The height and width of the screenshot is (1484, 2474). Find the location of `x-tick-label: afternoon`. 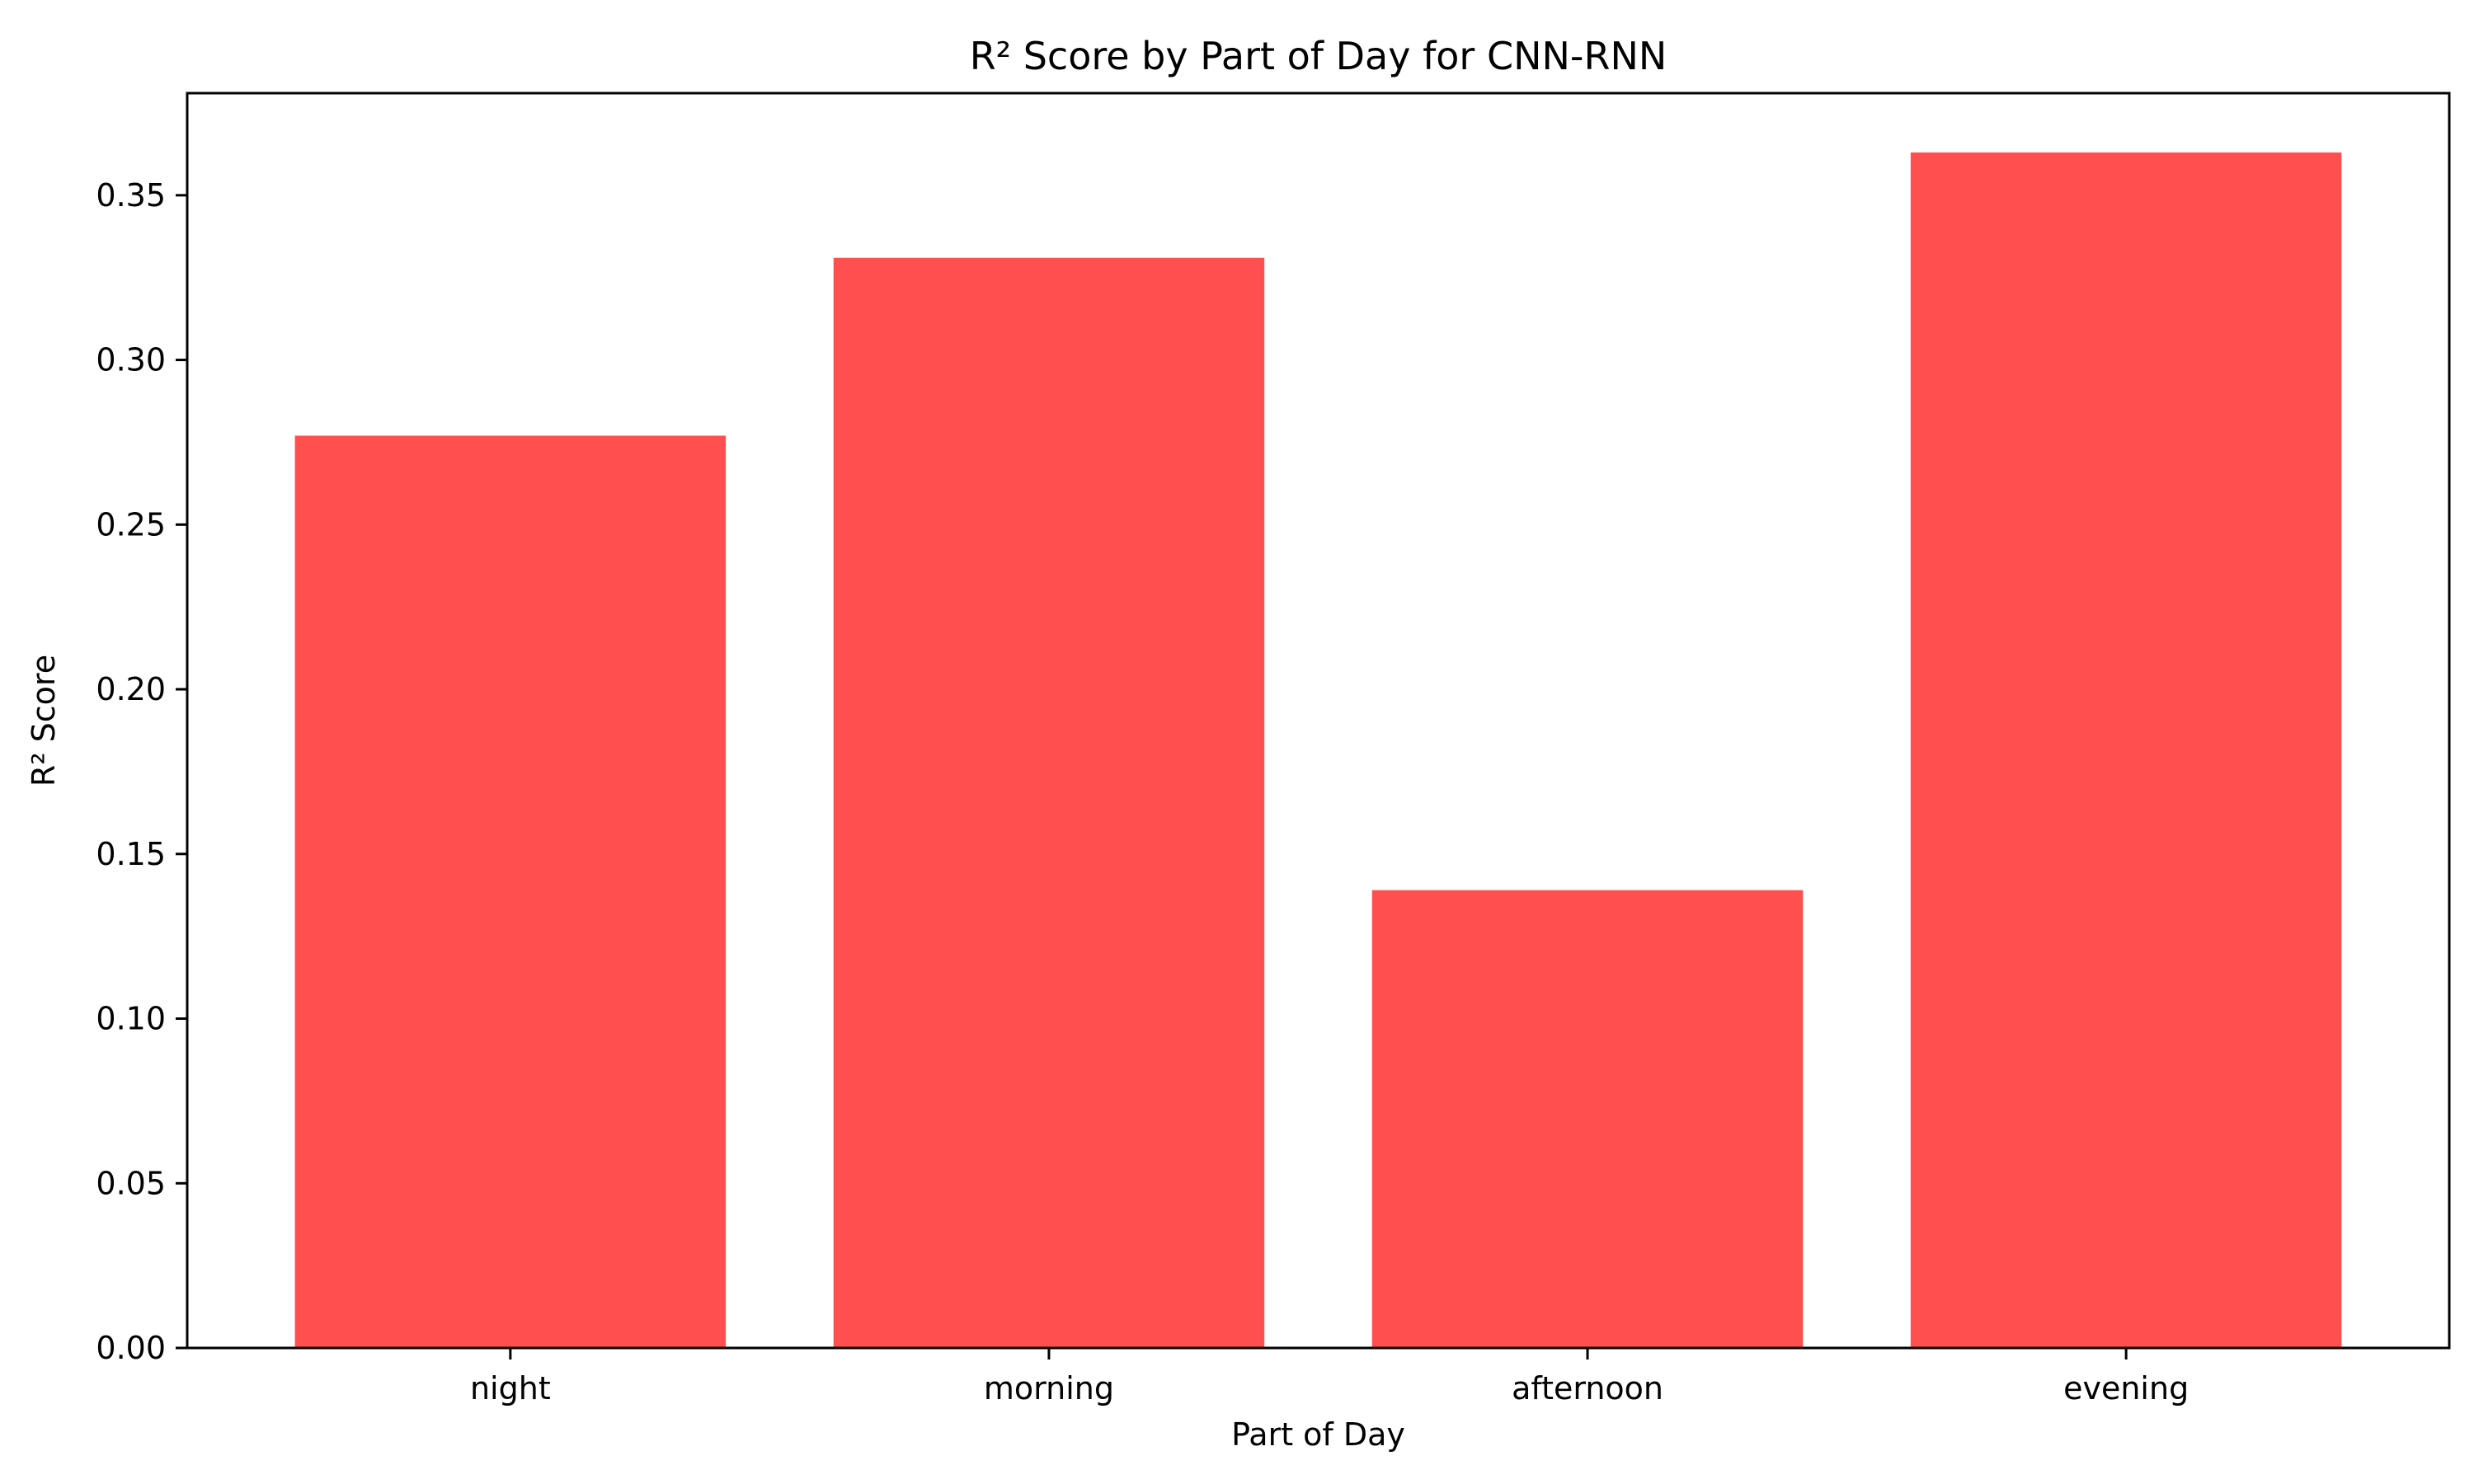

x-tick-label: afternoon is located at coordinates (1587, 1388).